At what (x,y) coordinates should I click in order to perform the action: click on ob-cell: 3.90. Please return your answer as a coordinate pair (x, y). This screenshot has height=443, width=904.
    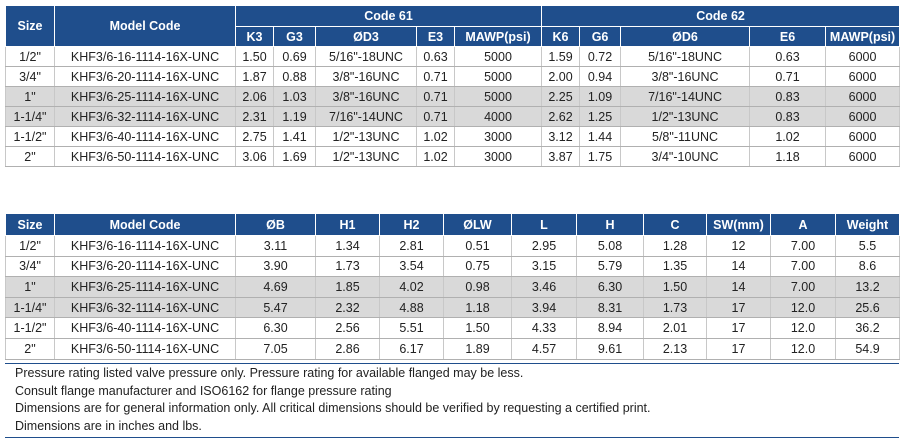
    Looking at the image, I should click on (275, 266).